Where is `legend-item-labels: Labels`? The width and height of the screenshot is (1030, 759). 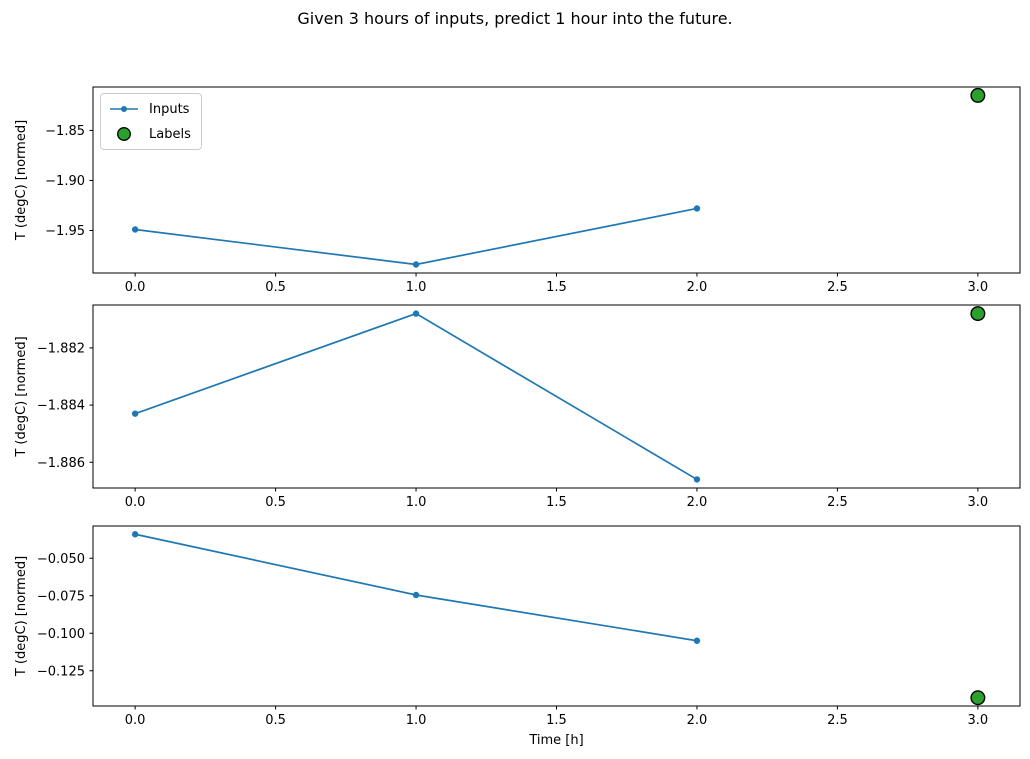
legend-item-labels: Labels is located at coordinates (150, 134).